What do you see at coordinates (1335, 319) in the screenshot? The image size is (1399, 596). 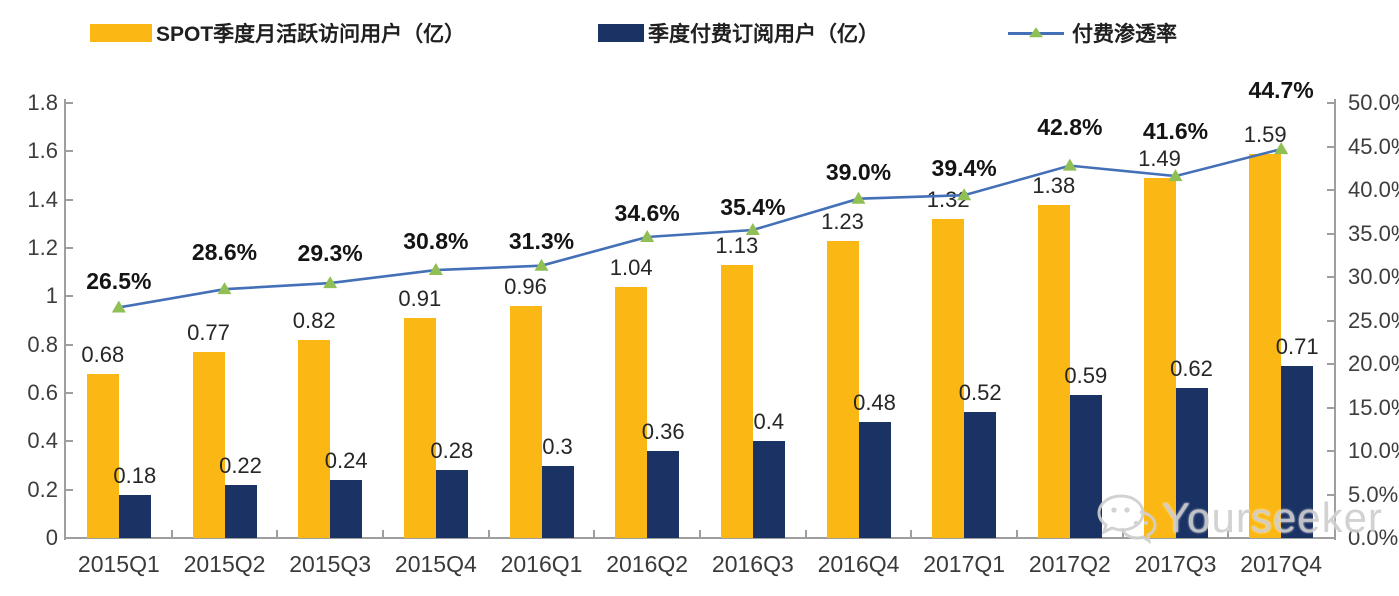 I see `y-axis-right` at bounding box center [1335, 319].